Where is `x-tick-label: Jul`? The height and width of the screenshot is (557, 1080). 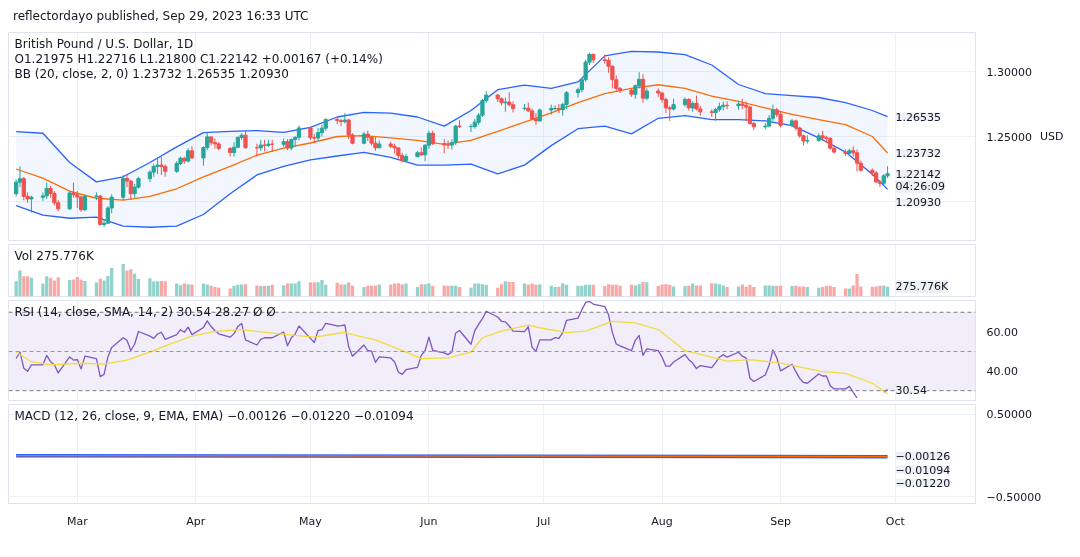
x-tick-label: Jul is located at coordinates (543, 521).